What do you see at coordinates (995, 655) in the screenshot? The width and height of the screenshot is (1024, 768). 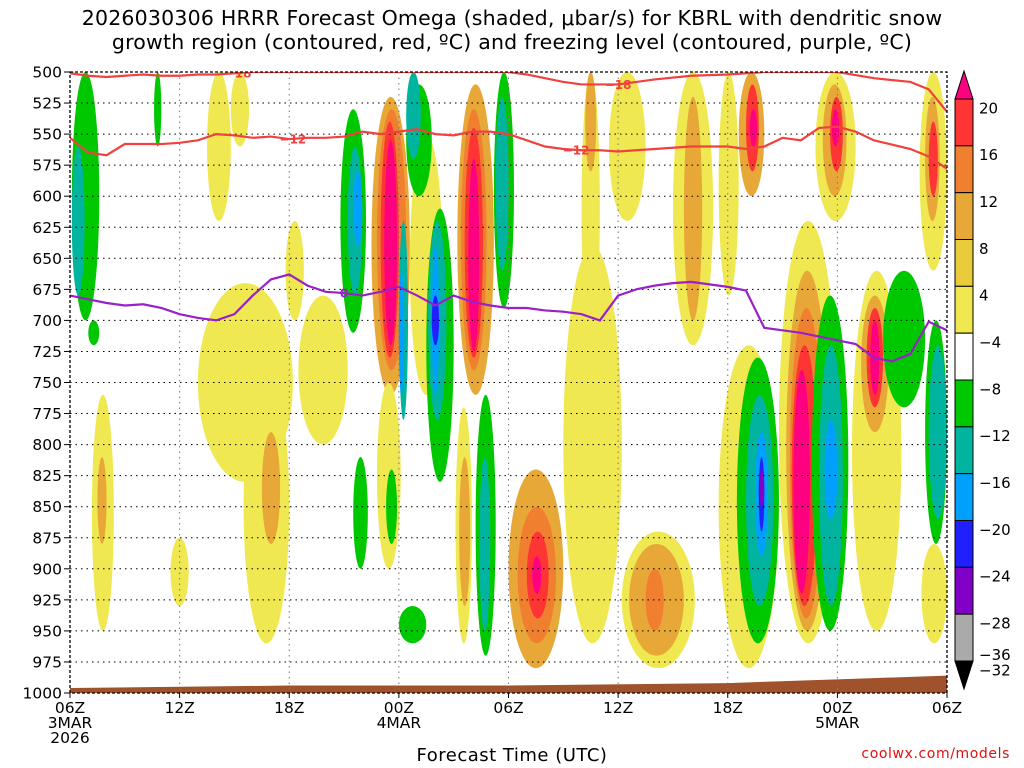 I see `colorbar-label: −36` at bounding box center [995, 655].